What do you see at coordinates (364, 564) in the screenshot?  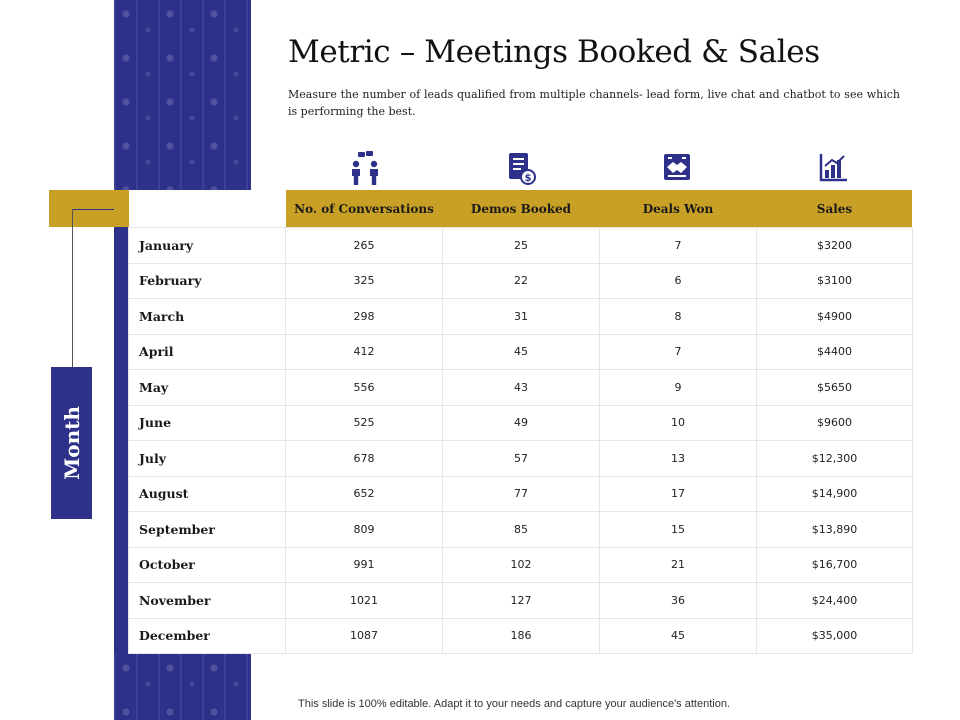 I see `conversations-cell: 991` at bounding box center [364, 564].